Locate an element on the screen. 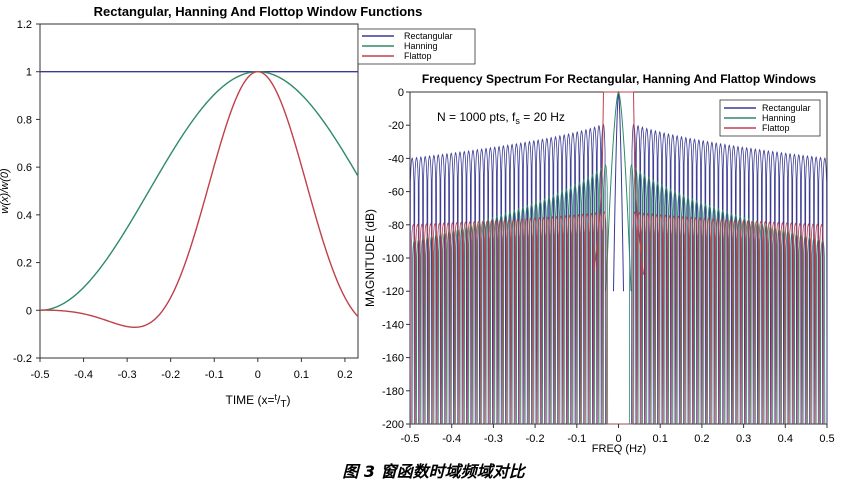 The image size is (867, 485). left-y-tick-label: 0.4 is located at coordinates (24, 216).